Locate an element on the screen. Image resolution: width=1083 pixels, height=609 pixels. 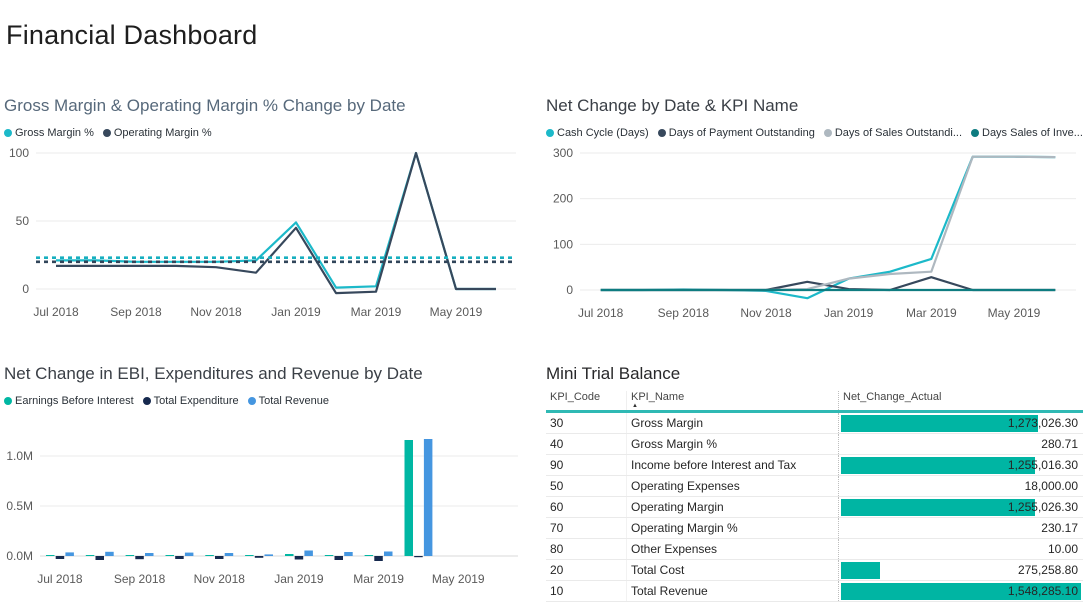
cell-net-change-actual: 230.17 is located at coordinates (960, 528).